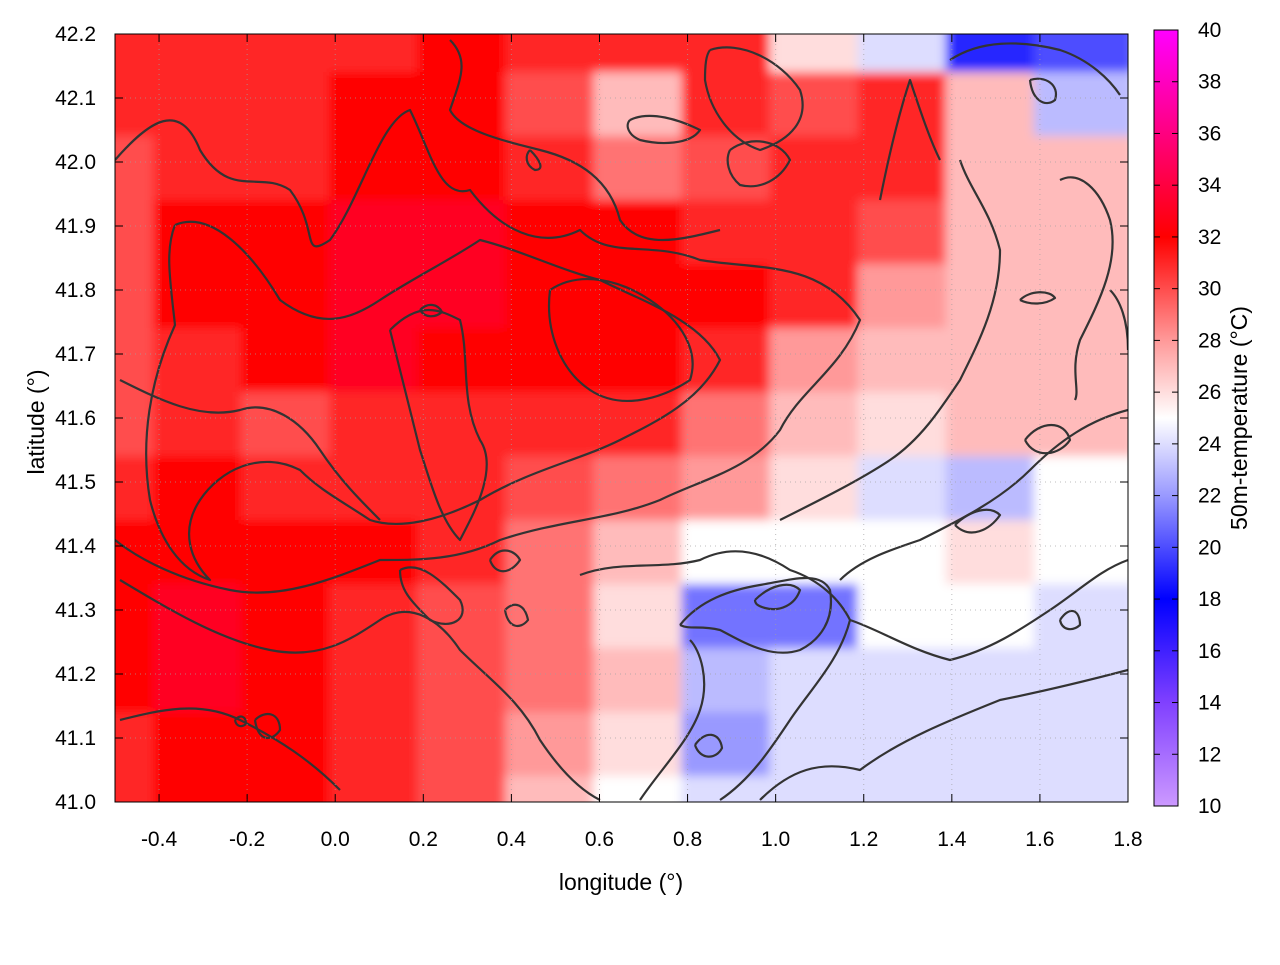  I want to click on colorbar-tick-label: 16, so click(1209, 651).